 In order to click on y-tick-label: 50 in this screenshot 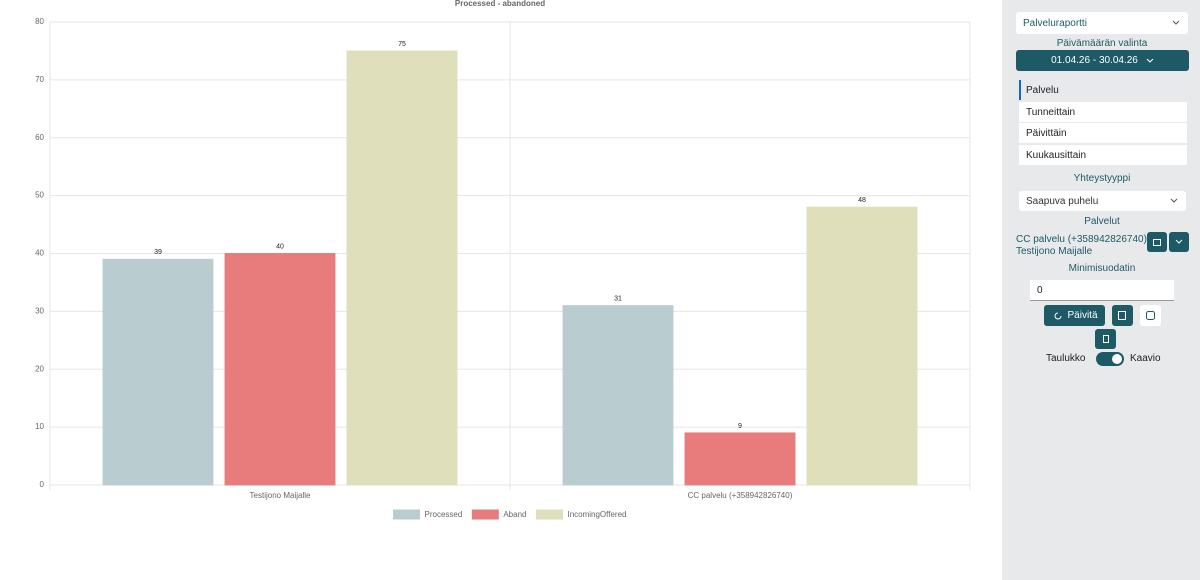, I will do `click(39, 195)`.